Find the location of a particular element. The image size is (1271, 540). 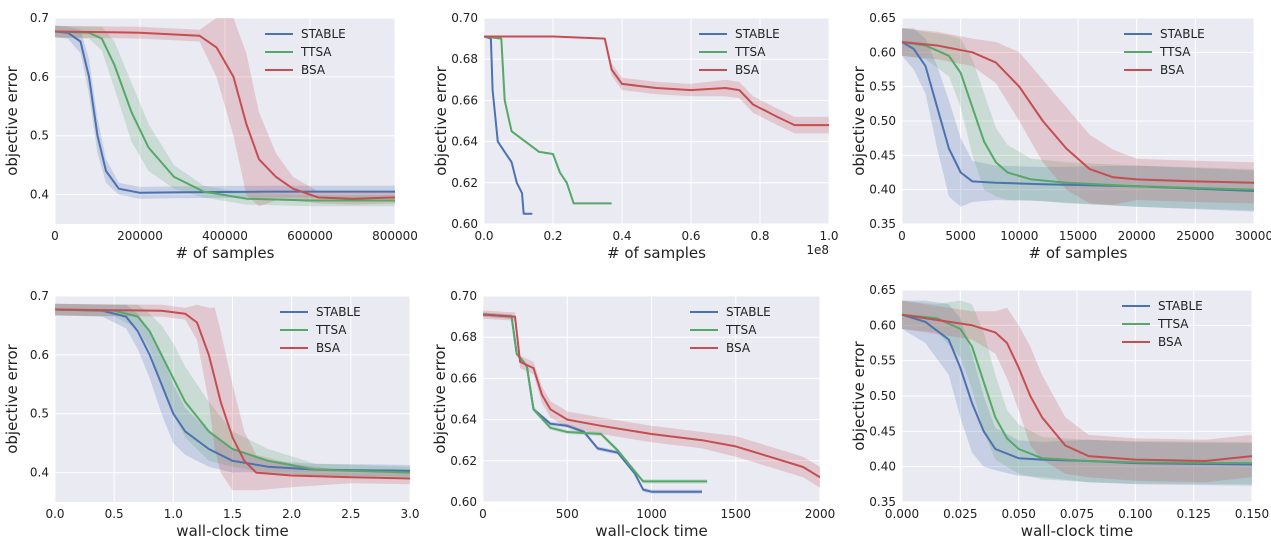

x-tick-label: 25000 is located at coordinates (1195, 236).